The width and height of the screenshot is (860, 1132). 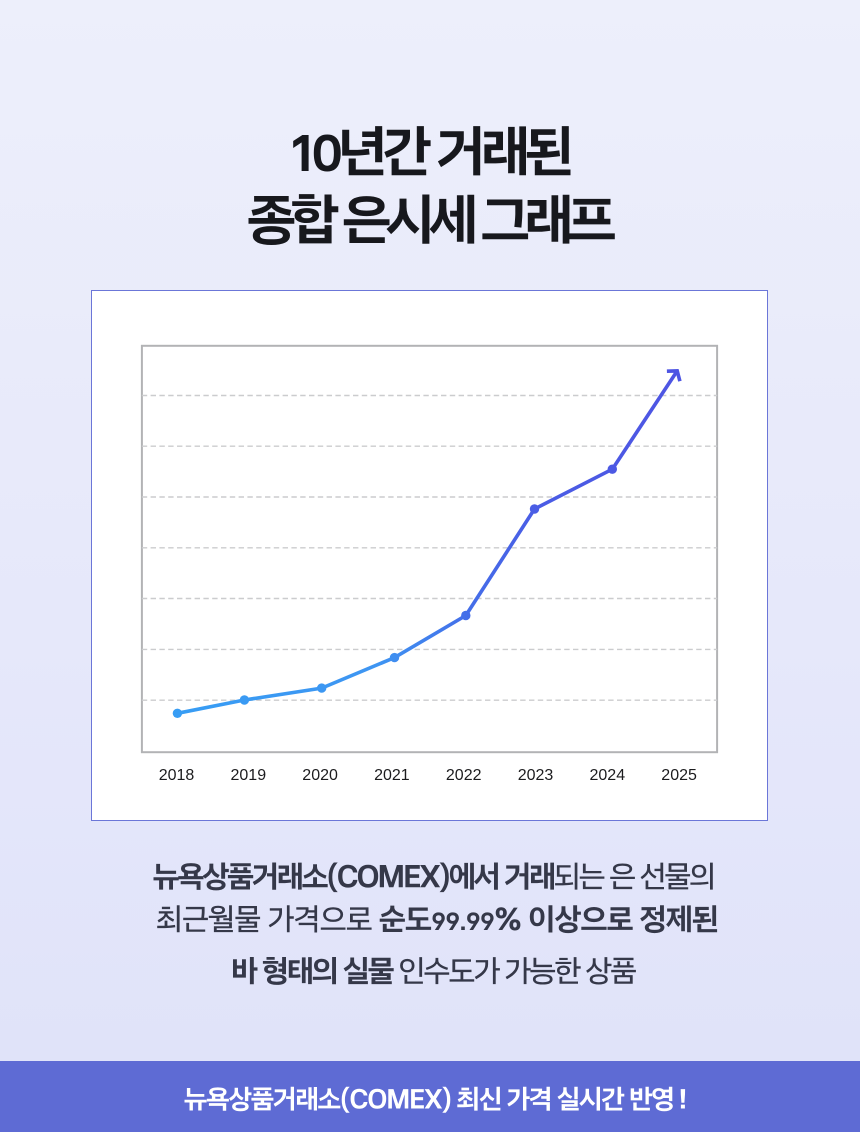 What do you see at coordinates (679, 775) in the screenshot?
I see `svg-text: 2025` at bounding box center [679, 775].